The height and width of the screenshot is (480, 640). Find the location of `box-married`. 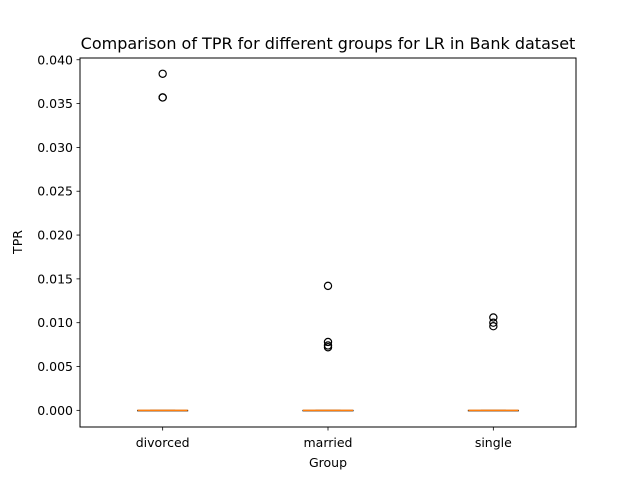

box-married is located at coordinates (328, 346).